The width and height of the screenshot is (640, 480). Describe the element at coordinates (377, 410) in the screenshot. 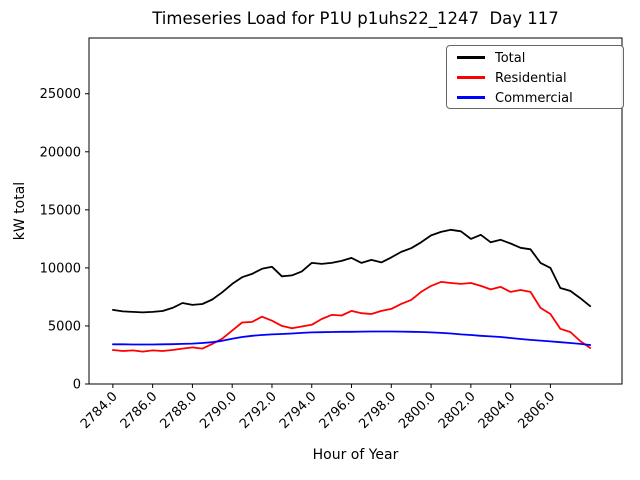

I see `x-tick-label: 2798.0` at that location.